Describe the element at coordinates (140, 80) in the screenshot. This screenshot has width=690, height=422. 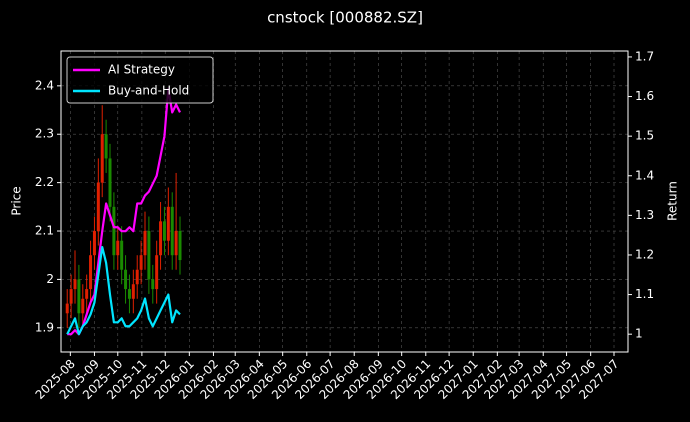
I see `legend-box` at that location.